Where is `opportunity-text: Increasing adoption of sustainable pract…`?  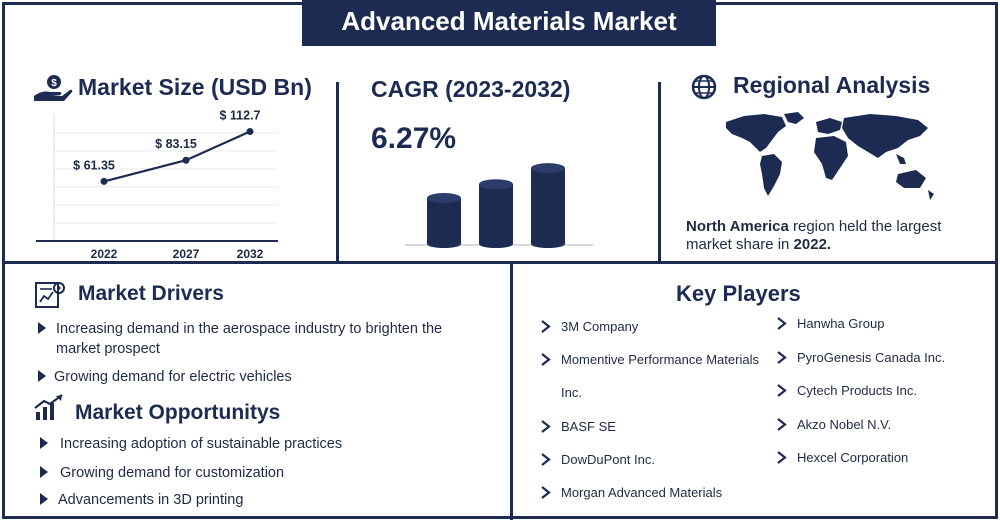
opportunity-text: Increasing adoption of sustainable pract… is located at coordinates (201, 444).